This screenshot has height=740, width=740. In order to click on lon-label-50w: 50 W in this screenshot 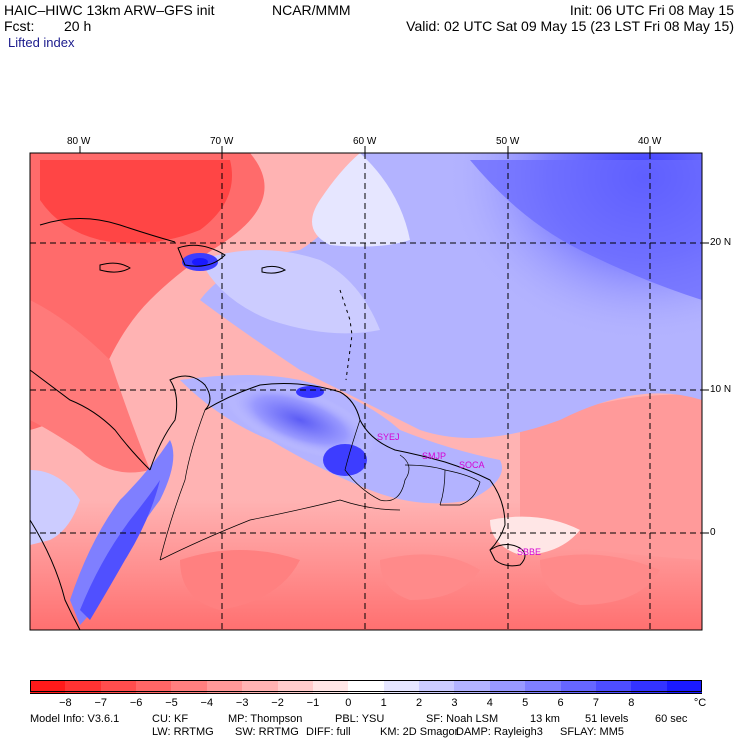, I will do `click(508, 141)`.